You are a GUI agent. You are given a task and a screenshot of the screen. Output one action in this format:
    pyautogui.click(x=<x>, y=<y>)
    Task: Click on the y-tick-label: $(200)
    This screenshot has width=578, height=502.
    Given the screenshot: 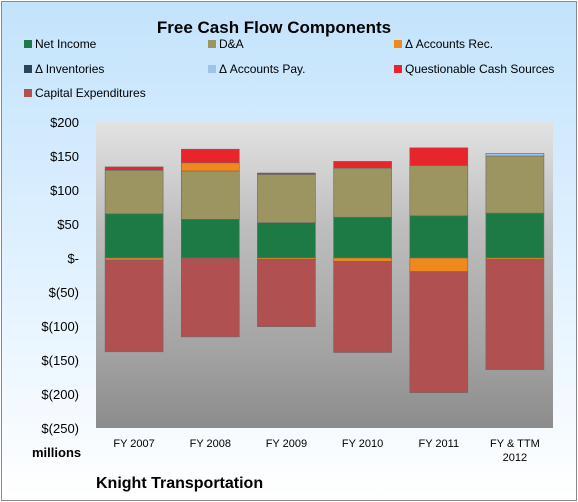 What is the action you would take?
    pyautogui.click(x=60, y=394)
    